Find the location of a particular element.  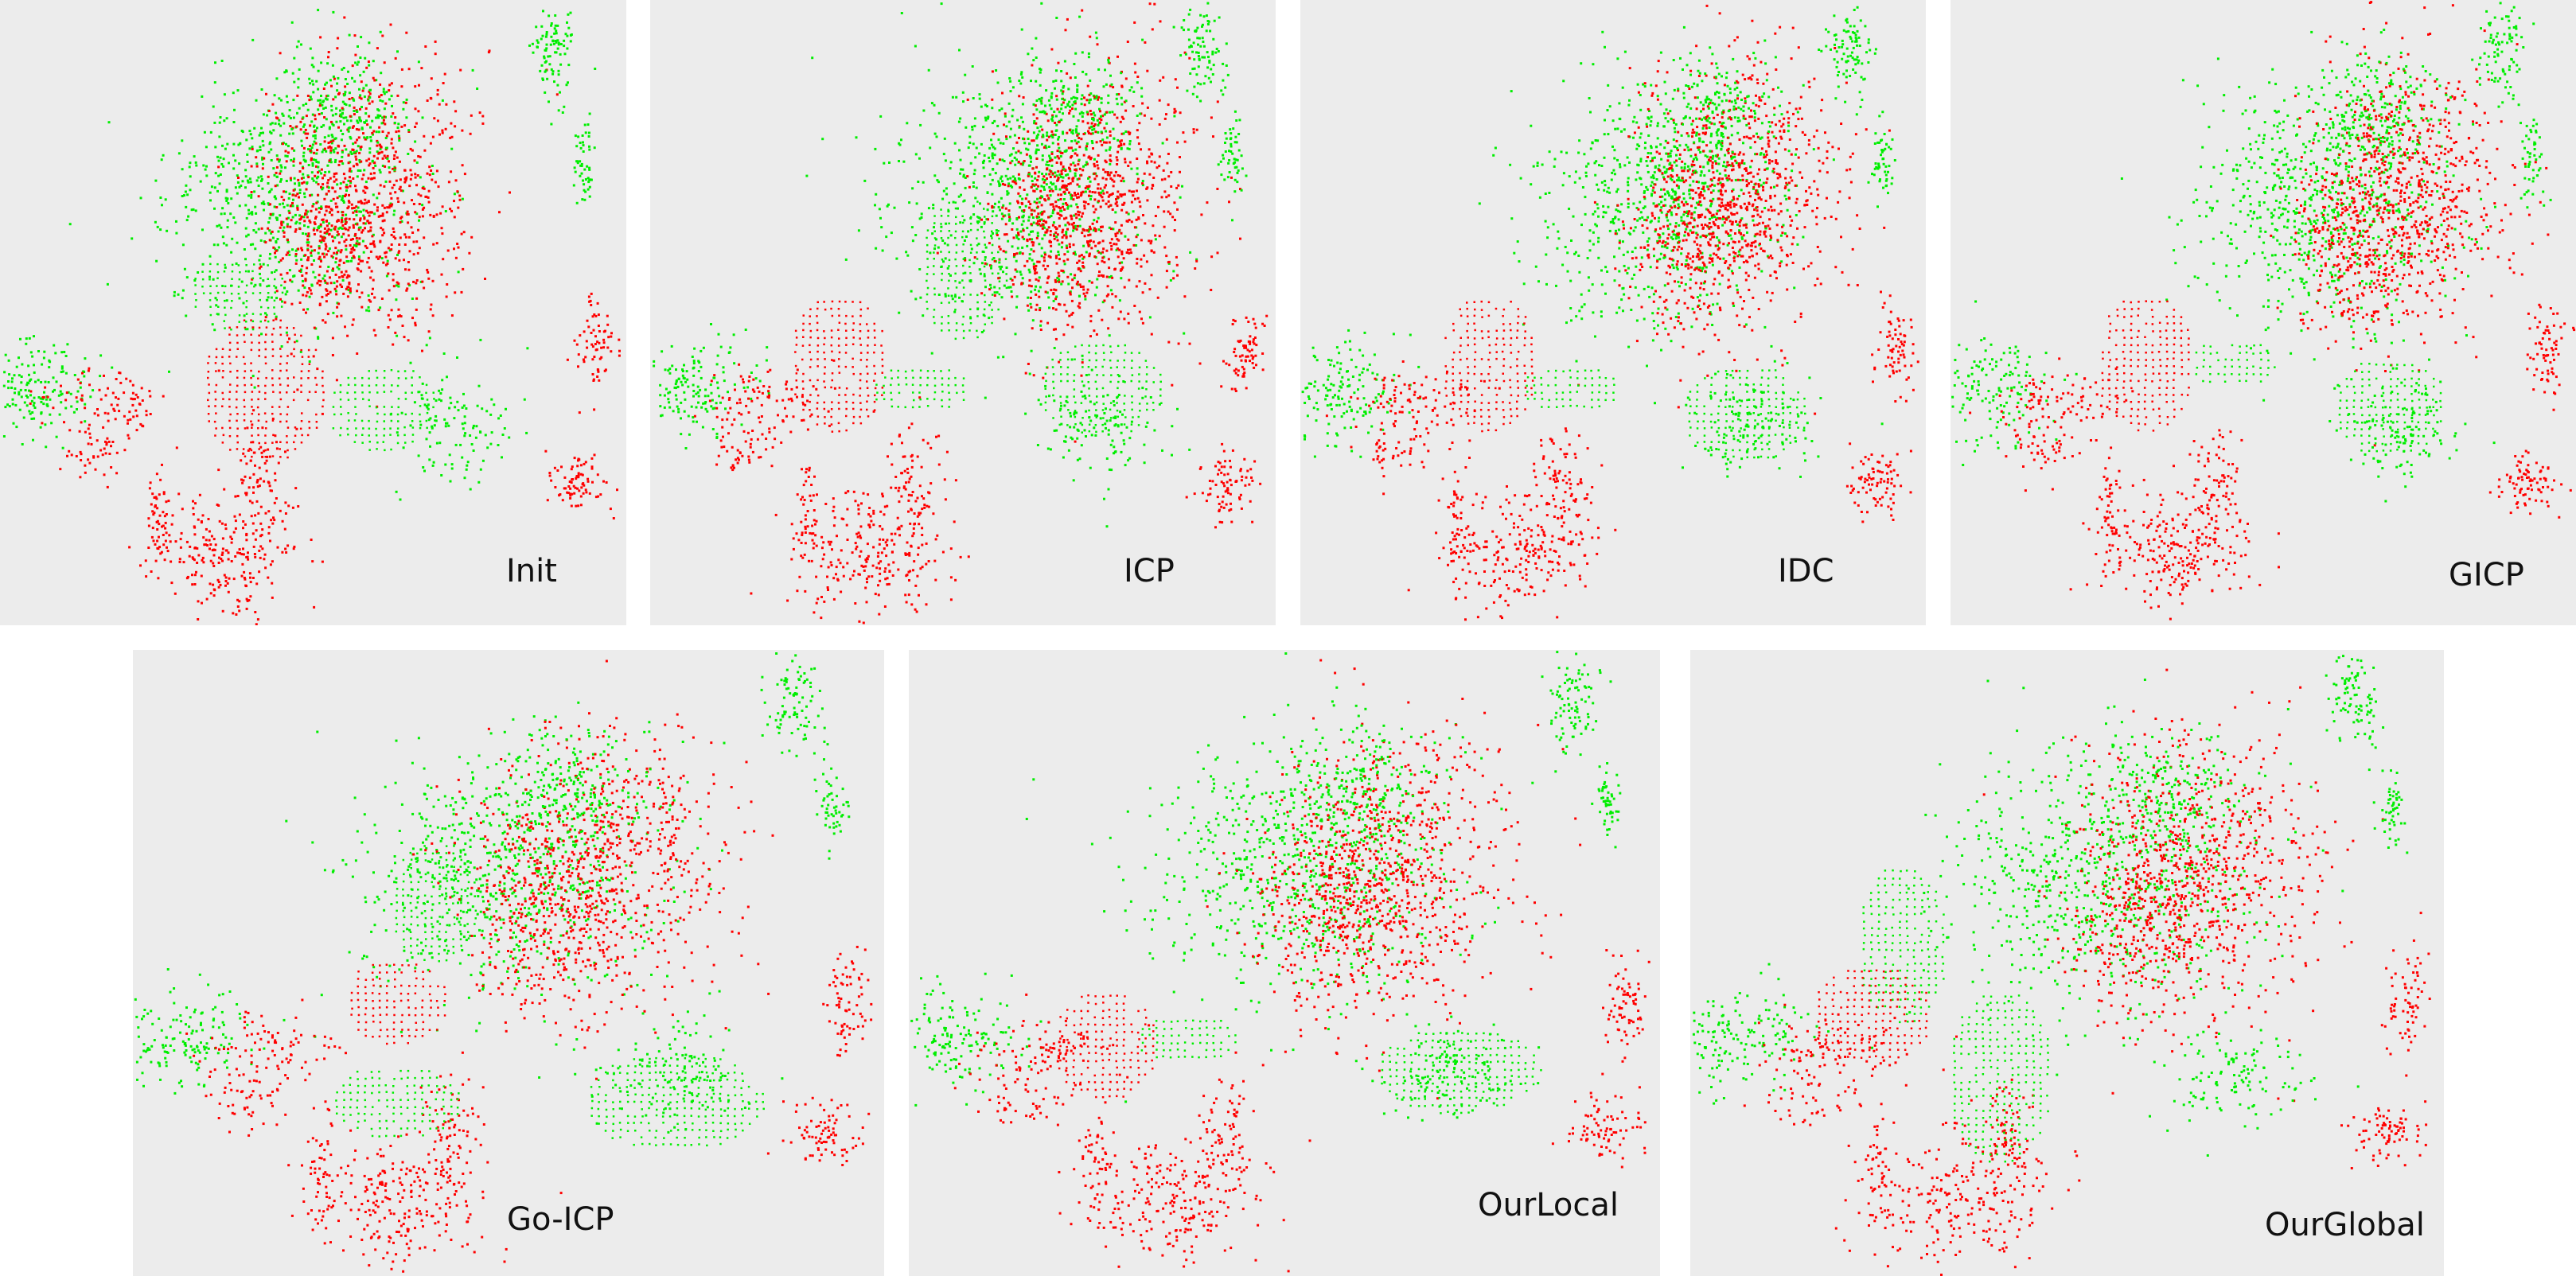

point-cloud-go-icp is located at coordinates (504, 962).